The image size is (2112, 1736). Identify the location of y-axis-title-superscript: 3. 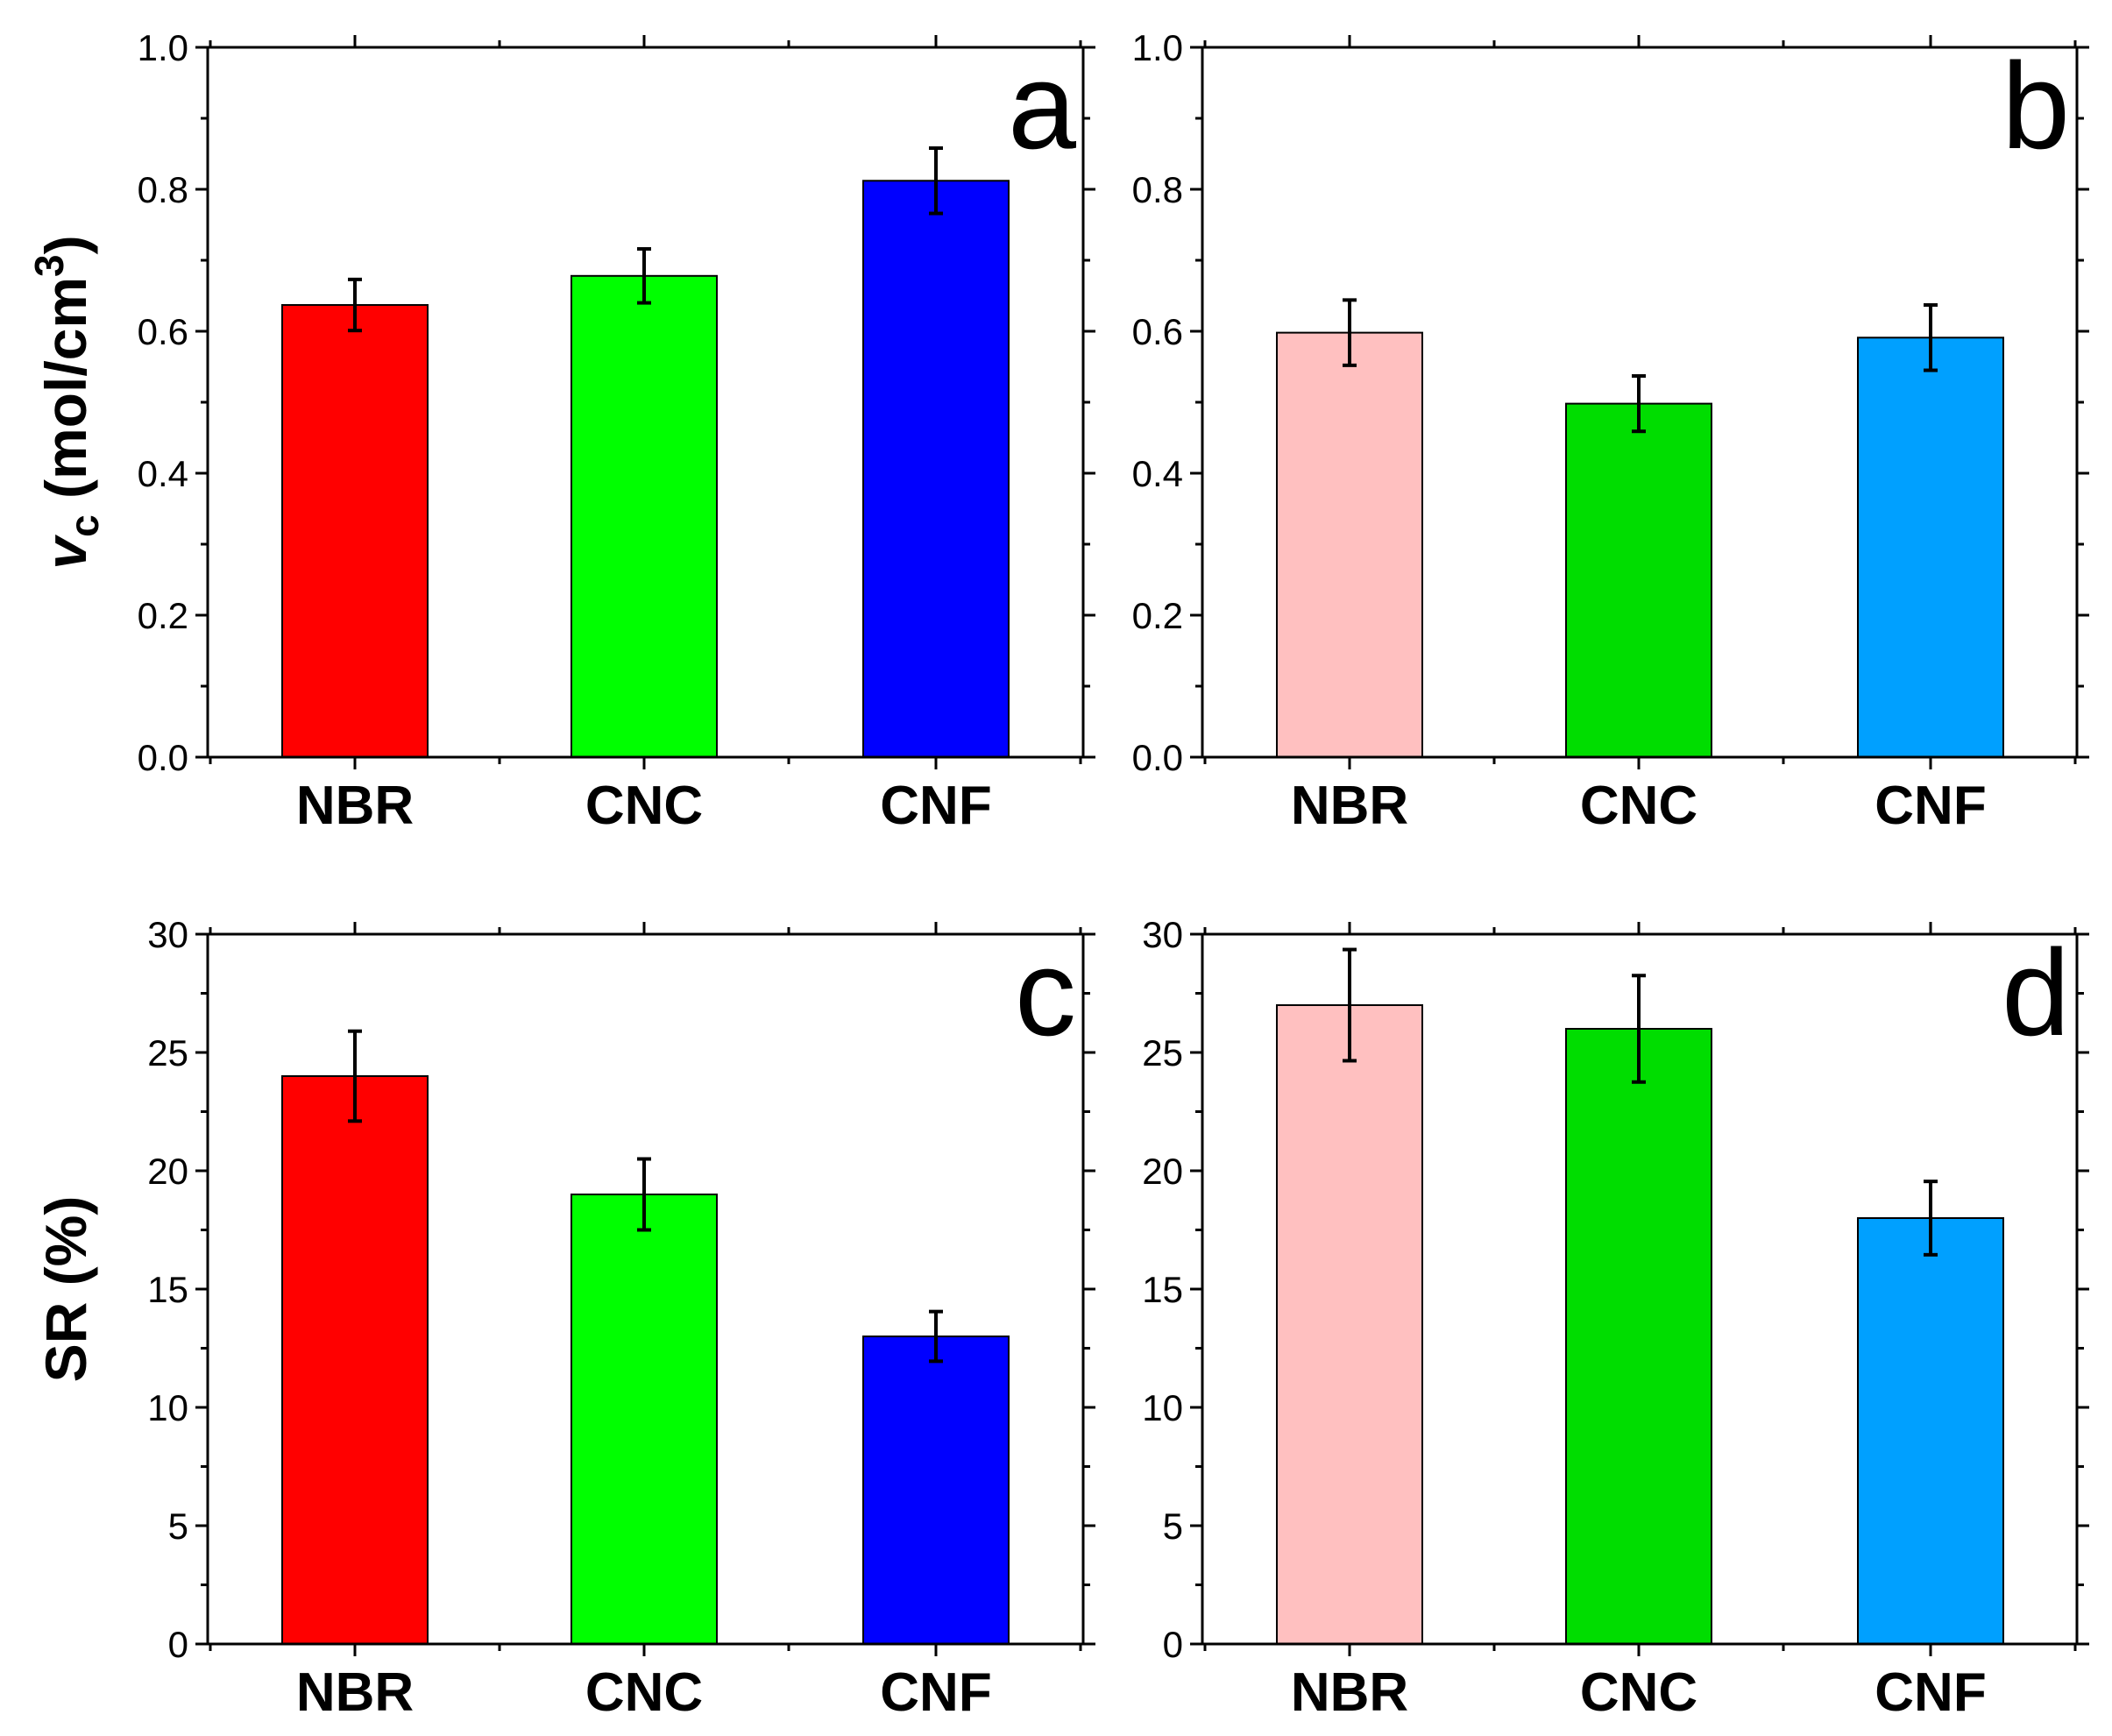
(49, 265).